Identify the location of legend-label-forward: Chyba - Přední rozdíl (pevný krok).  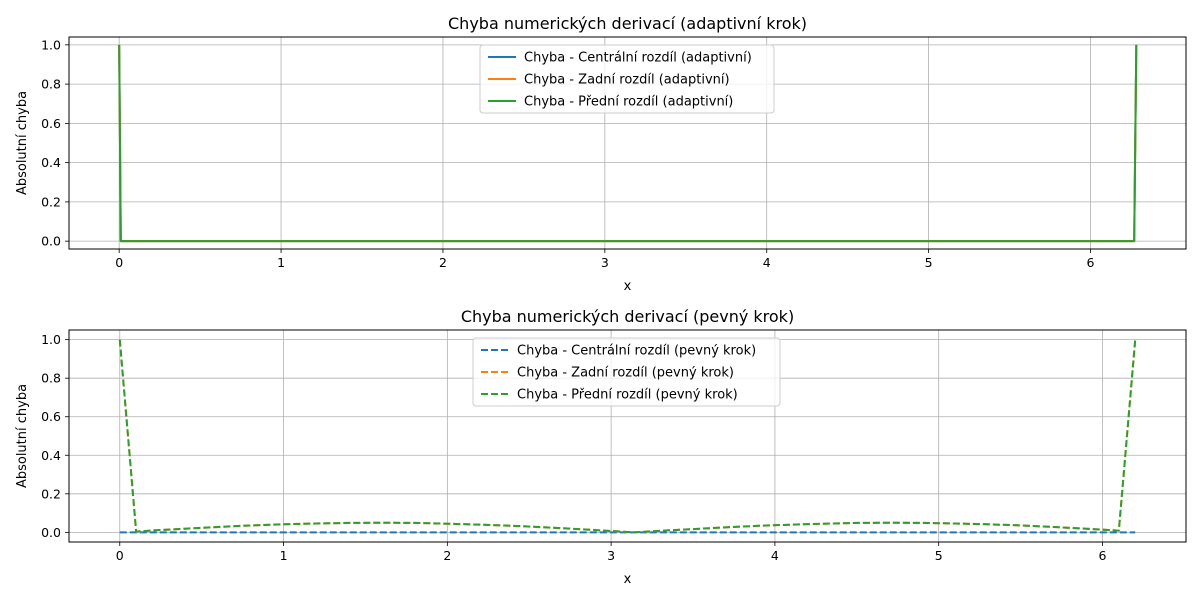
(627, 395).